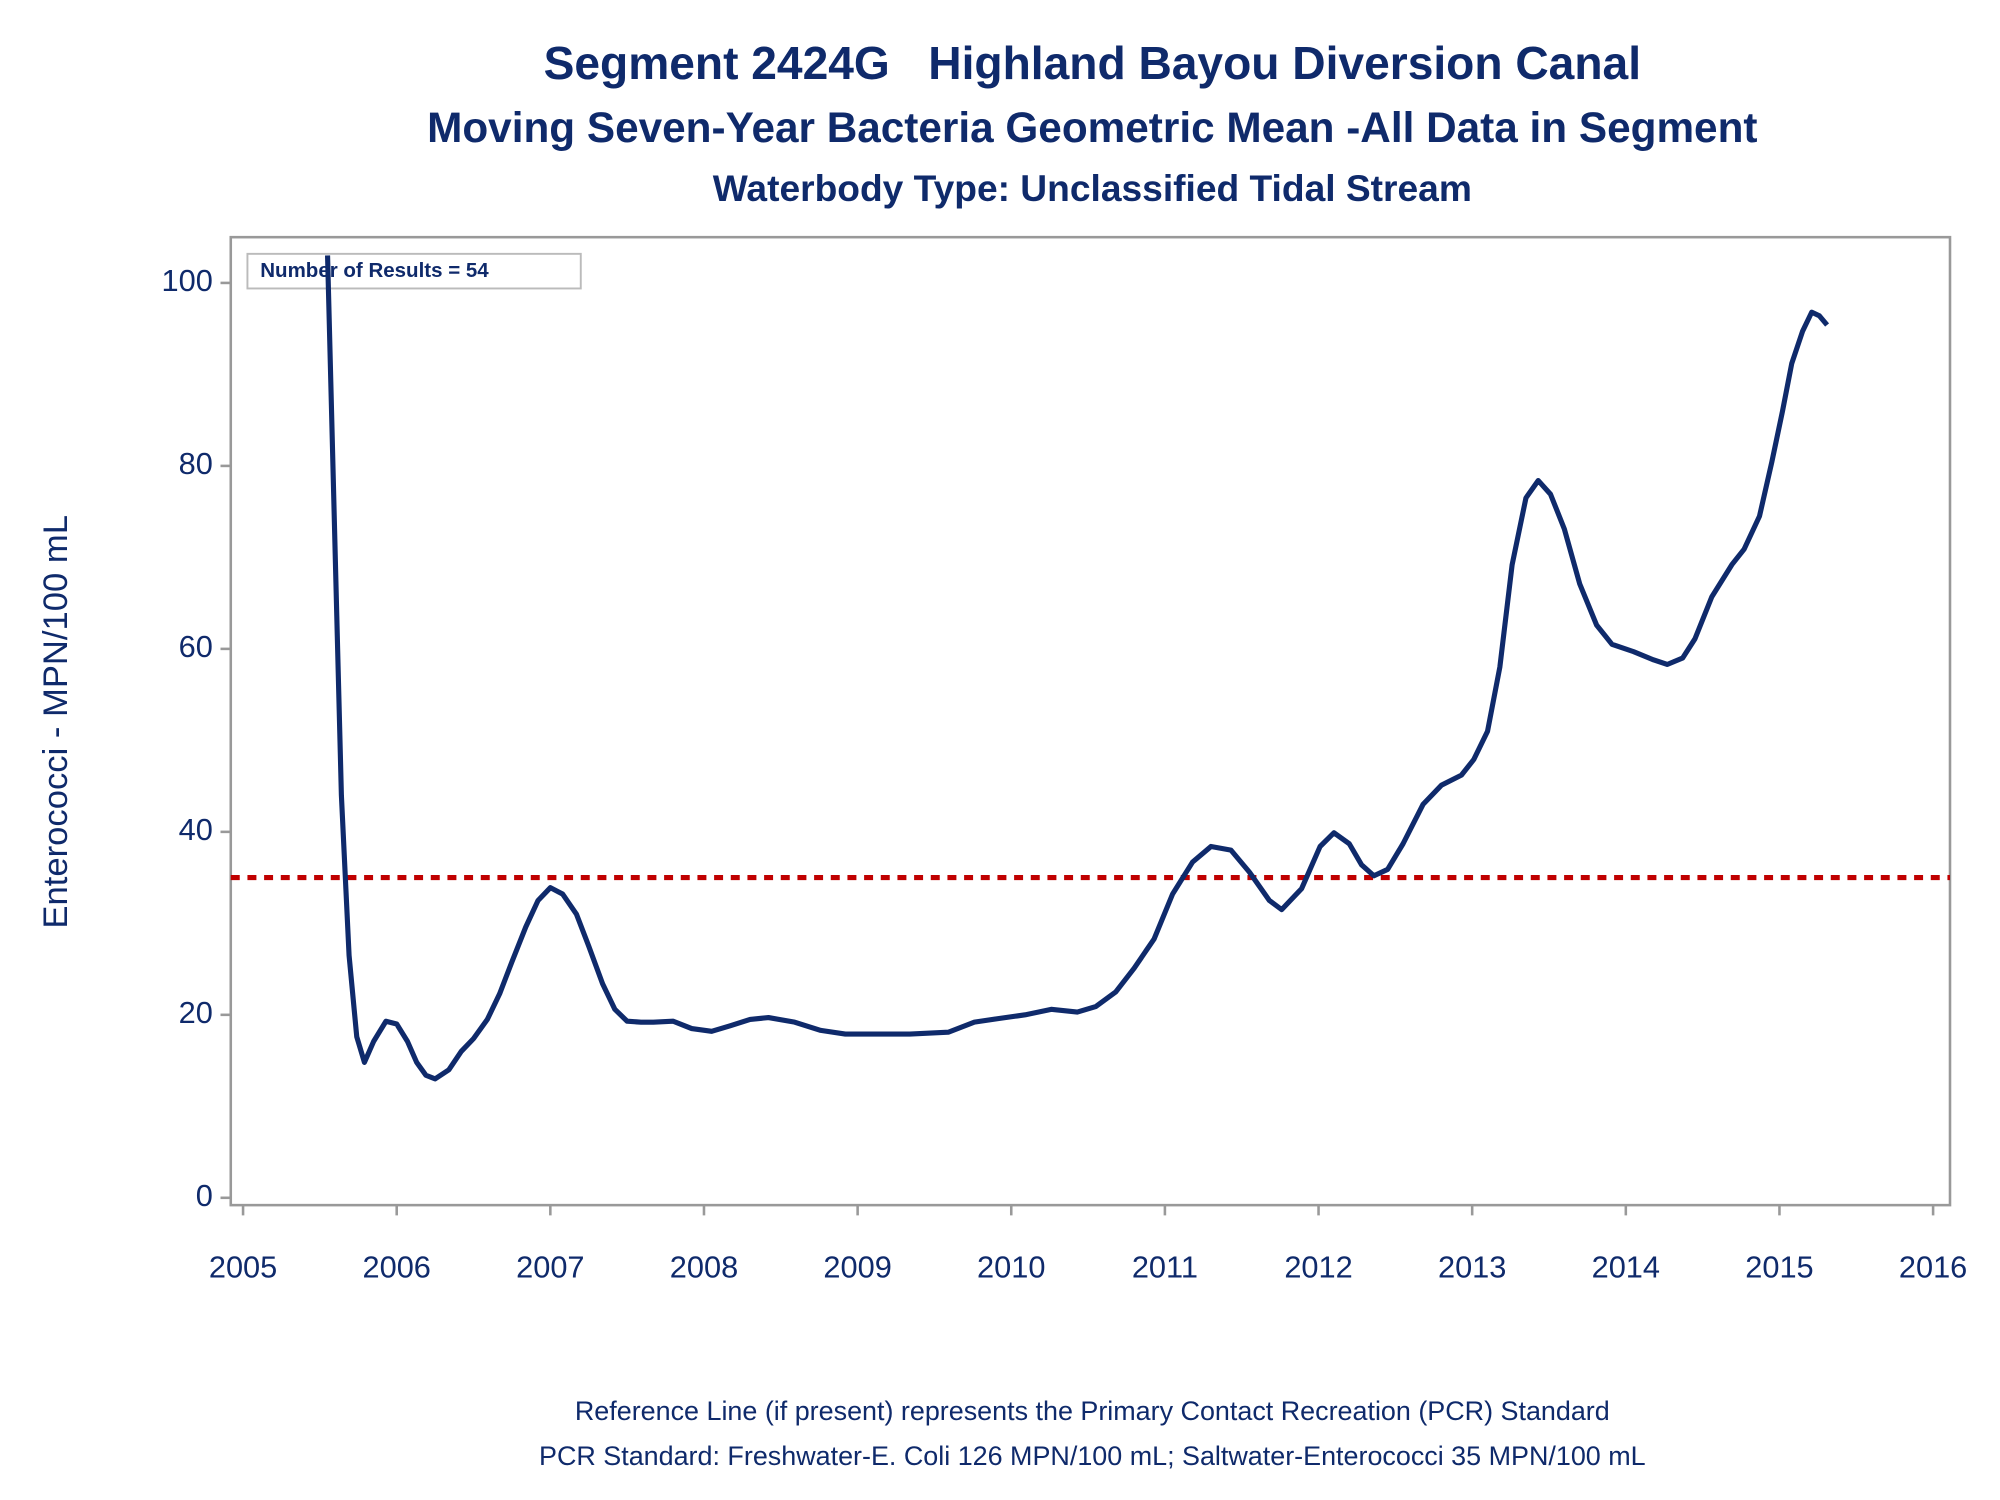 The image size is (2000, 1500). Describe the element at coordinates (187, 280) in the screenshot. I see `y-tick-label: 100` at that location.